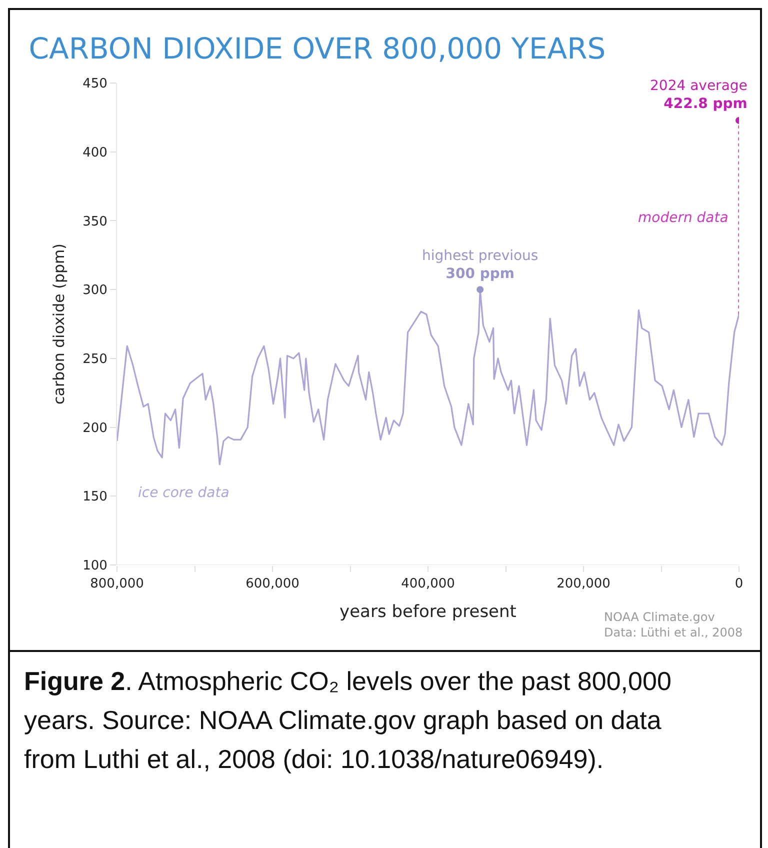 The image size is (768, 848). I want to click on series-label: modern data, so click(683, 218).